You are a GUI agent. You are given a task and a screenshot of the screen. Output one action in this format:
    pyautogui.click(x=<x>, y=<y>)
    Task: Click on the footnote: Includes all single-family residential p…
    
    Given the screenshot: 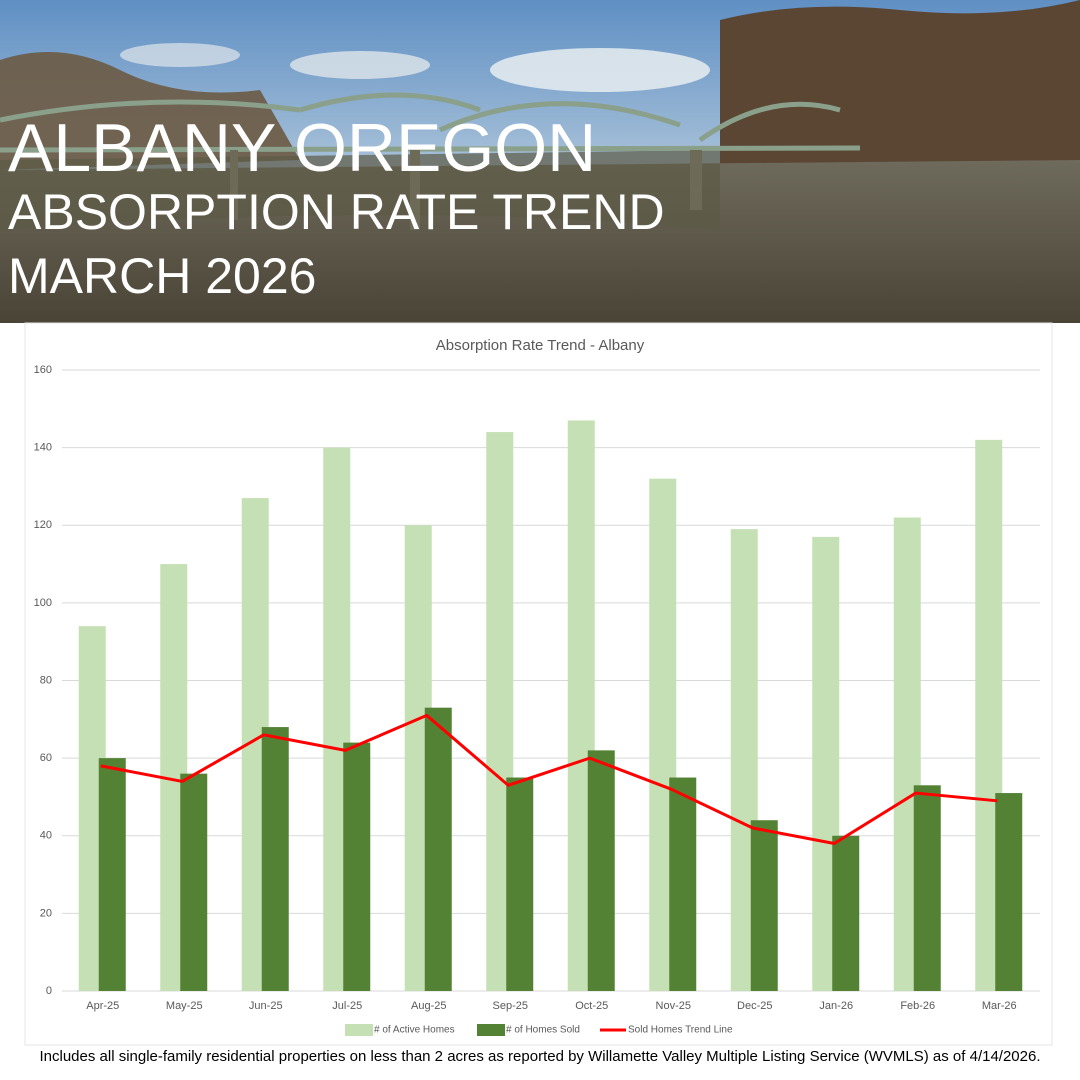 What is the action you would take?
    pyautogui.click(x=539, y=1056)
    